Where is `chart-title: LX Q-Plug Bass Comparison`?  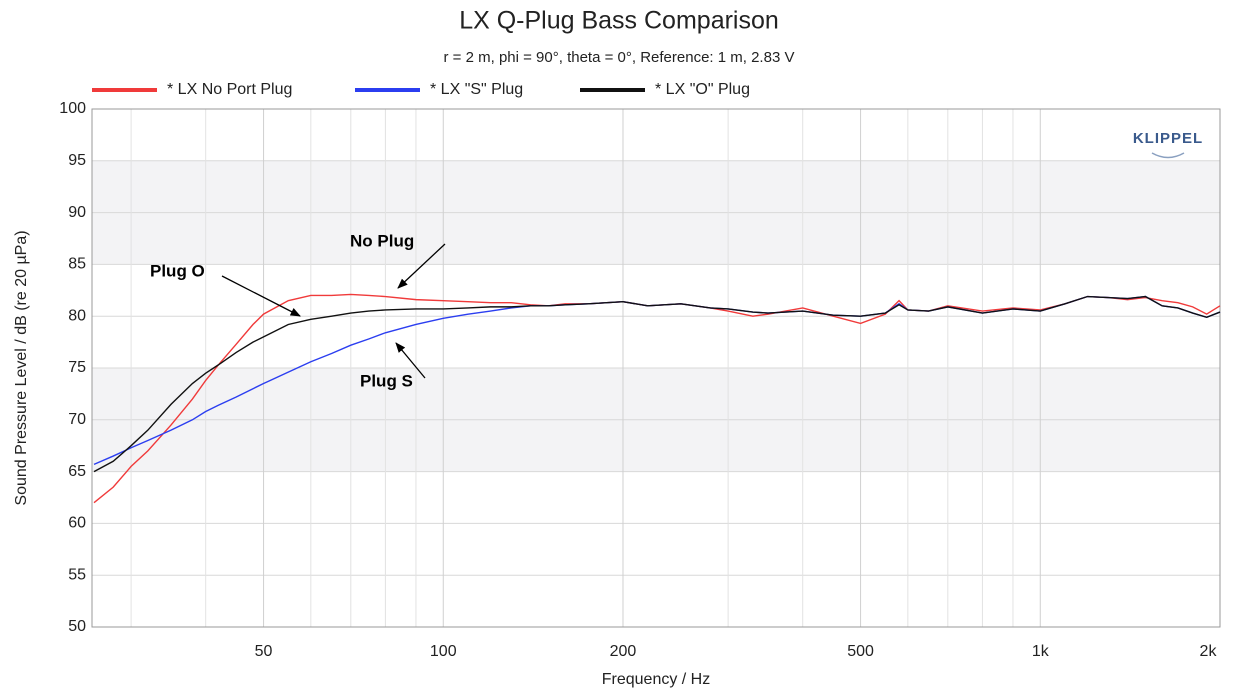
chart-title: LX Q-Plug Bass Comparison is located at coordinates (619, 21).